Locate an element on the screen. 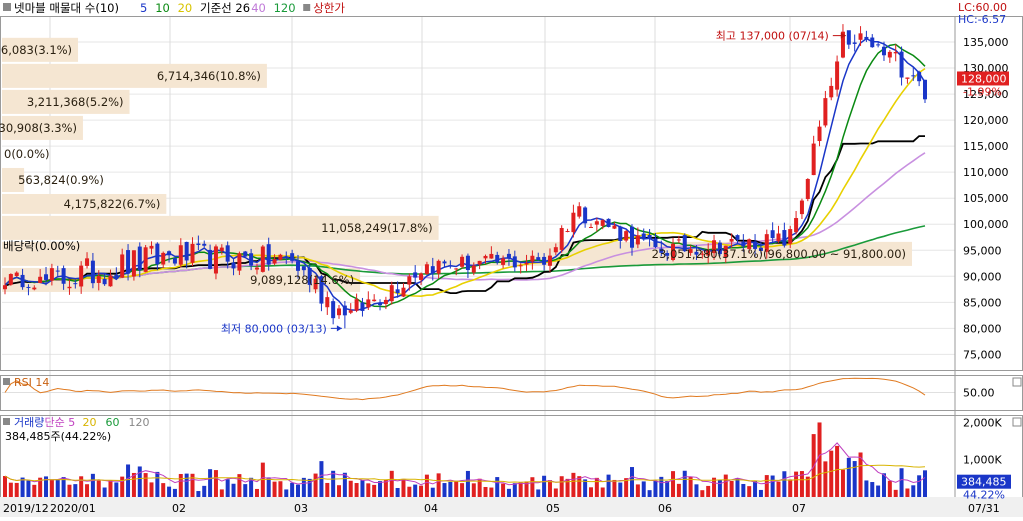 This screenshot has width=1023, height=521. limit-label: 상한가 is located at coordinates (329, 8).